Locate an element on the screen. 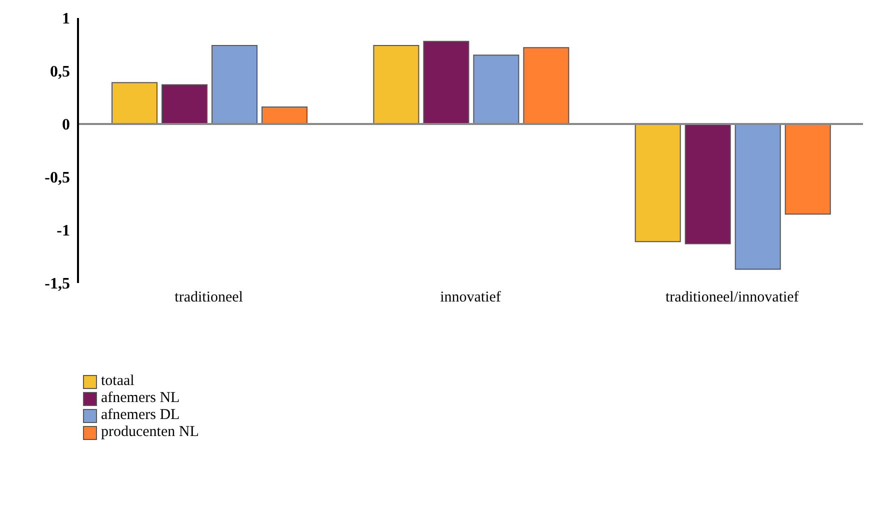 The width and height of the screenshot is (877, 531). y-tick-label: -0,5 is located at coordinates (57, 178).